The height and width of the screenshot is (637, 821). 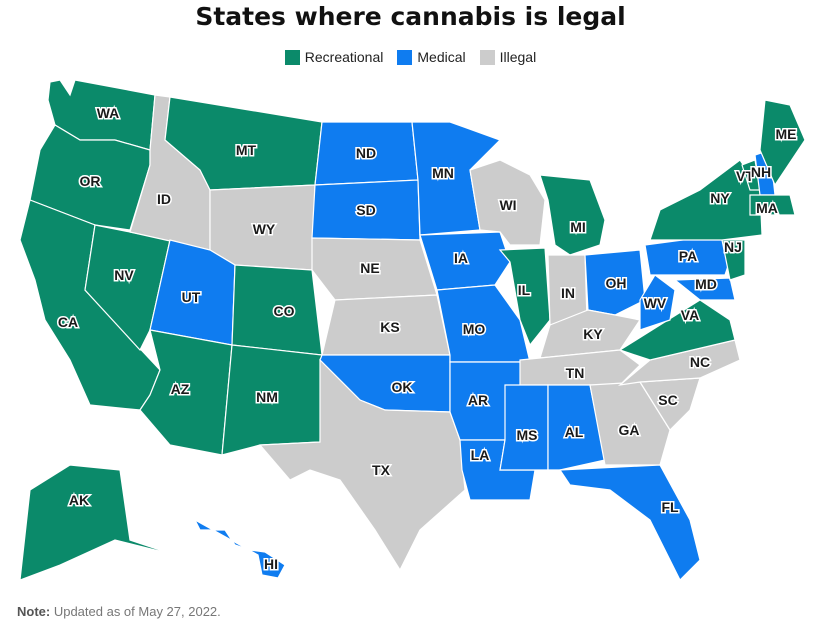 I want to click on state-al, so click(x=576, y=427).